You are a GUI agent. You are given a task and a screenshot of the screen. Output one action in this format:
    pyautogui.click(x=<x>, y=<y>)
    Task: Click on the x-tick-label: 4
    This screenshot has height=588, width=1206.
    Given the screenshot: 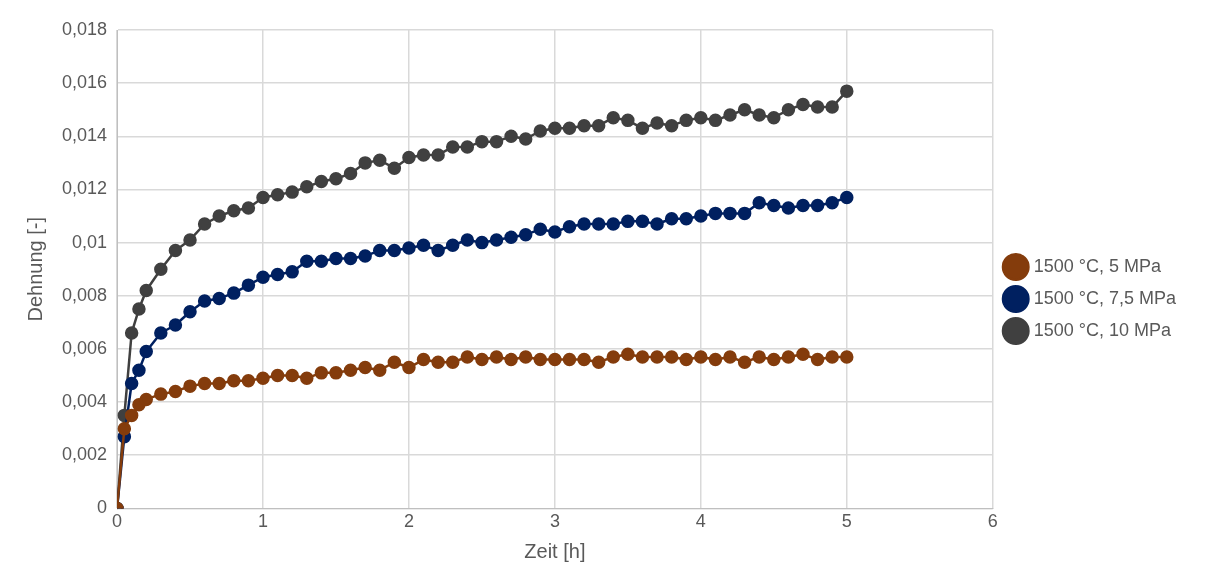 What is the action you would take?
    pyautogui.click(x=700, y=521)
    